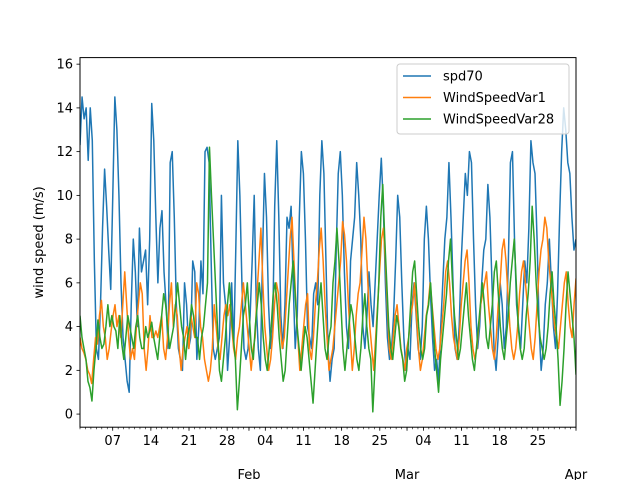  What do you see at coordinates (69, 371) in the screenshot?
I see `y-tick-label: 2` at bounding box center [69, 371].